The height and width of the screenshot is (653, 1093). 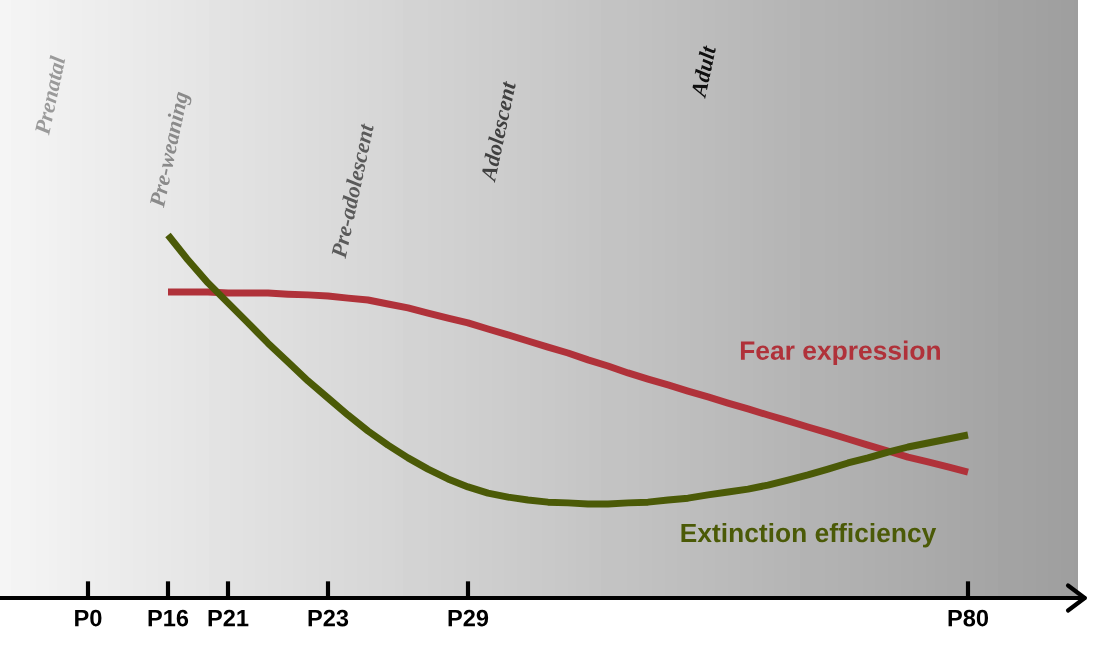 What do you see at coordinates (228, 618) in the screenshot?
I see `x-tick-label: P21` at bounding box center [228, 618].